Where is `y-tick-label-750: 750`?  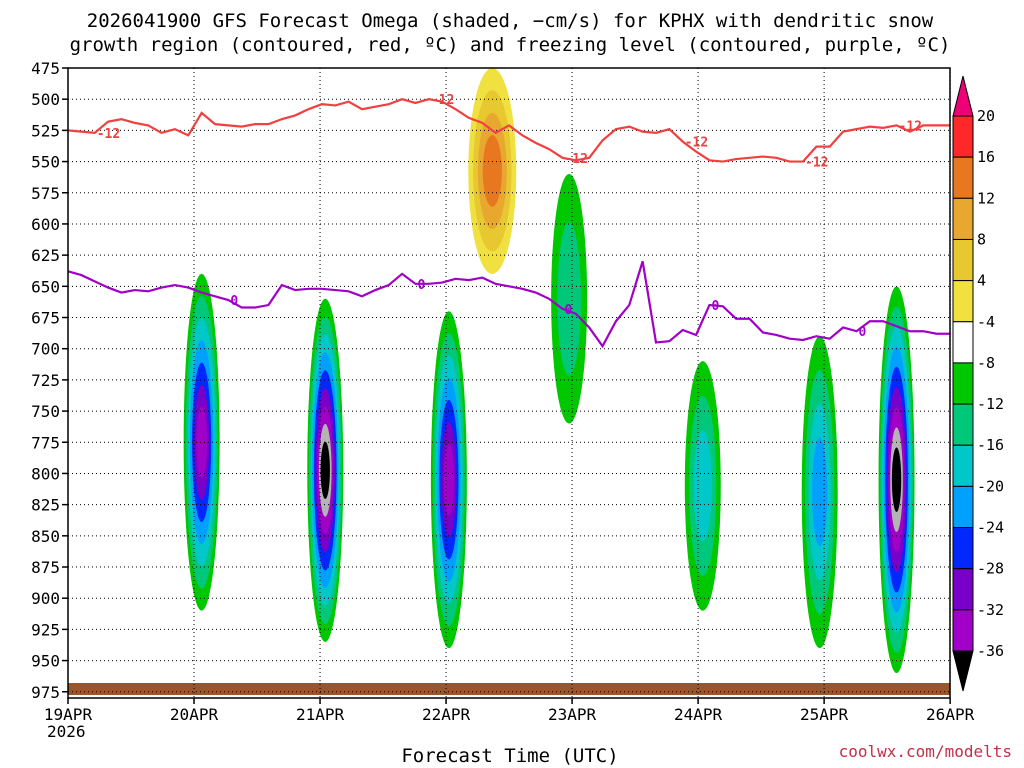
y-tick-label-750: 750 is located at coordinates (45, 411).